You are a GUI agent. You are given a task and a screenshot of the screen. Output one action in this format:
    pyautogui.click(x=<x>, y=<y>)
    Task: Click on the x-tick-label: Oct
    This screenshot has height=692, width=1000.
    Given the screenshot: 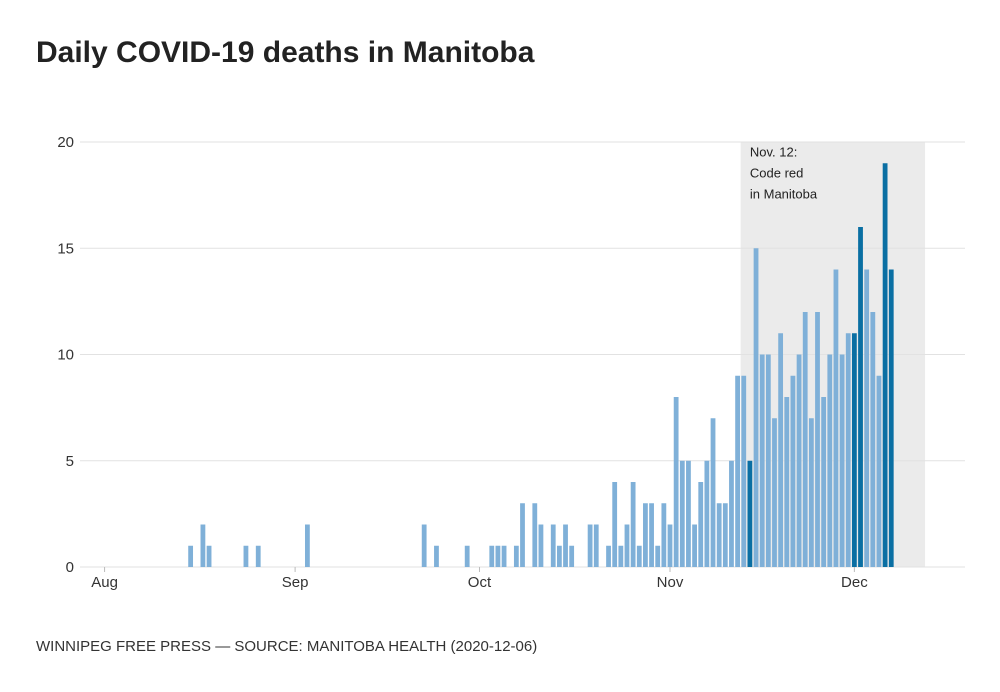 What is the action you would take?
    pyautogui.click(x=480, y=582)
    